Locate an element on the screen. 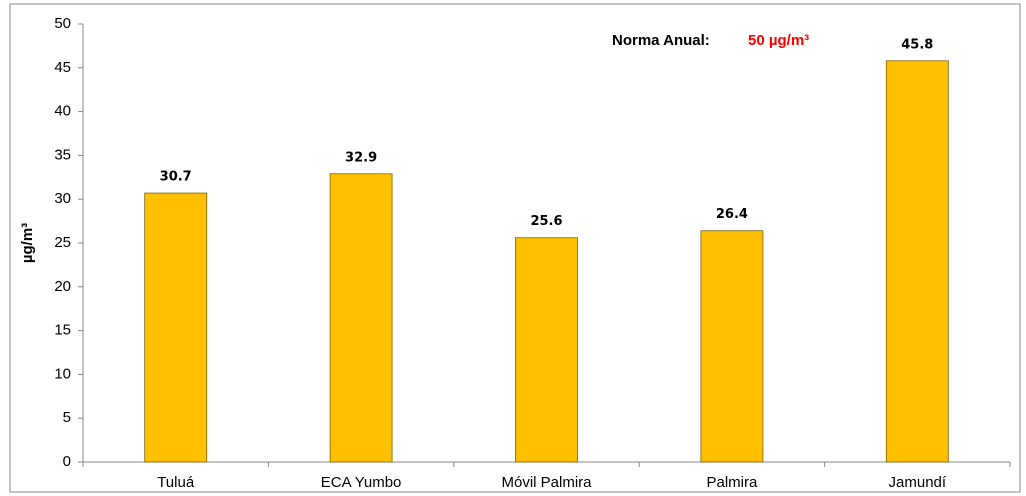 This screenshot has height=496, width=1026. x-tick-label: ECA Yumbo is located at coordinates (361, 482).